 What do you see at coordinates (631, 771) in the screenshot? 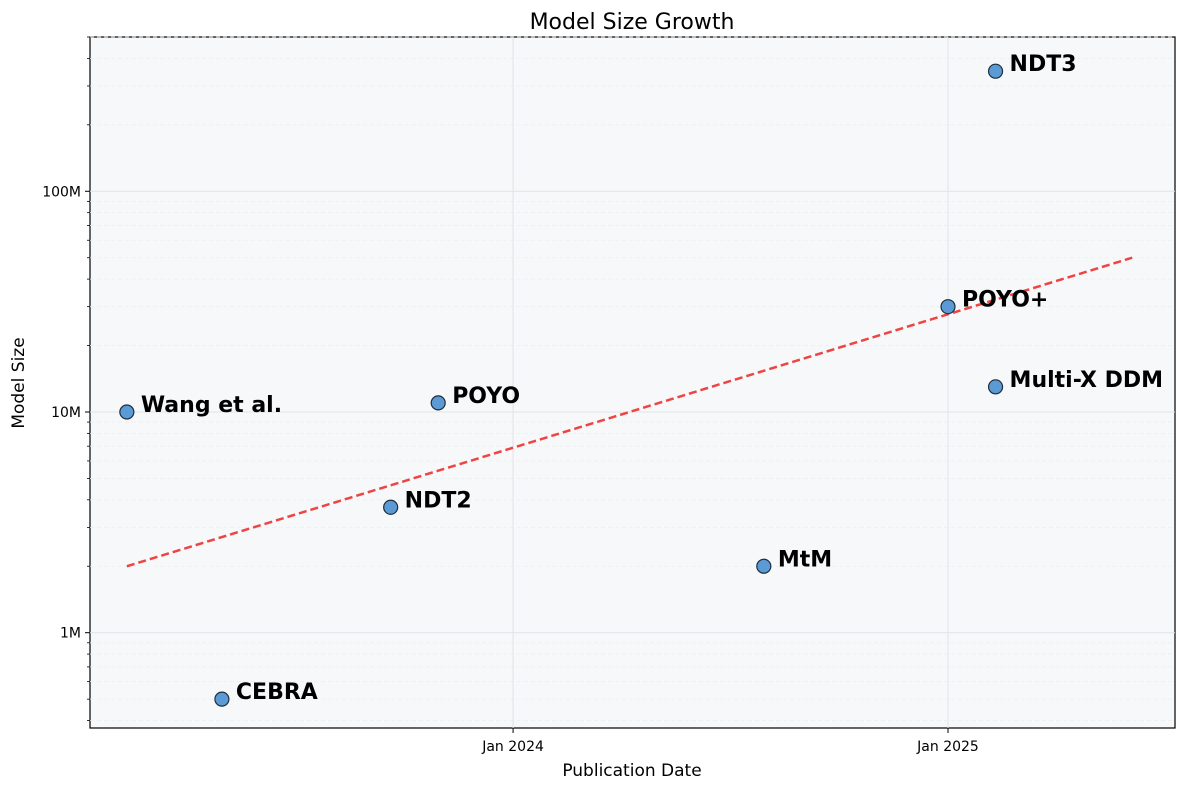
I see `x-axis-label: Publication Date` at bounding box center [631, 771].